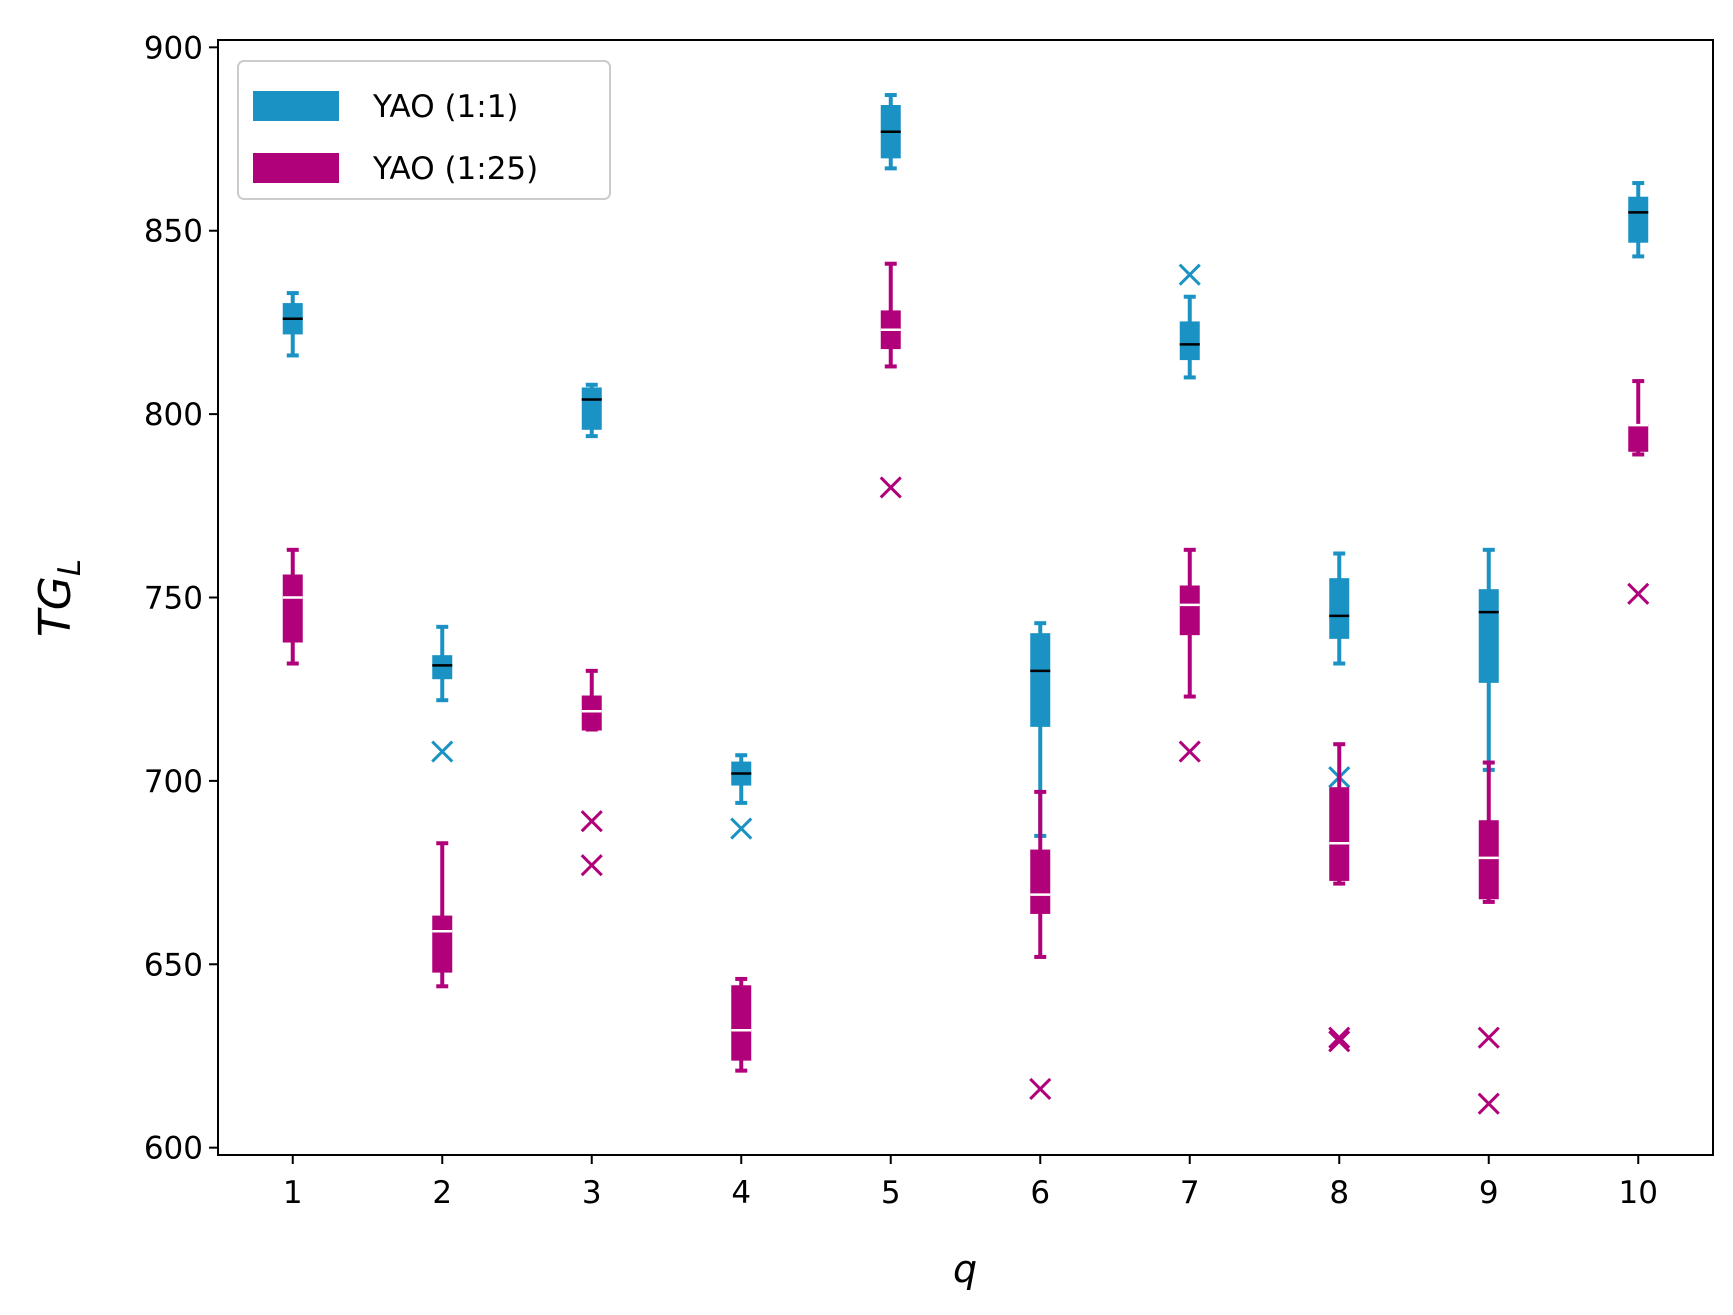  Describe the element at coordinates (424, 130) in the screenshot. I see `legend: YAO (1:1) YAO (1:25)` at that location.